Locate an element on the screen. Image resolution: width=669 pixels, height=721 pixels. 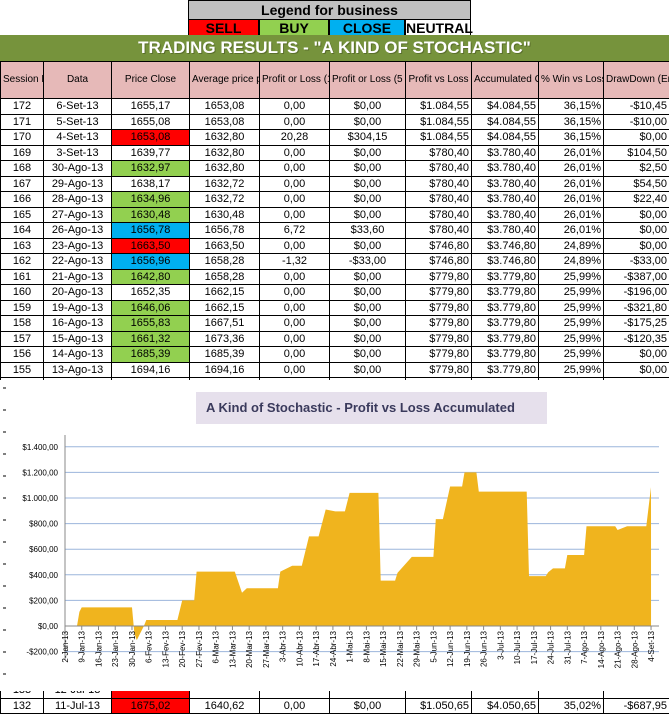
date-cell: 28-Ago-13 is located at coordinates (77, 199).